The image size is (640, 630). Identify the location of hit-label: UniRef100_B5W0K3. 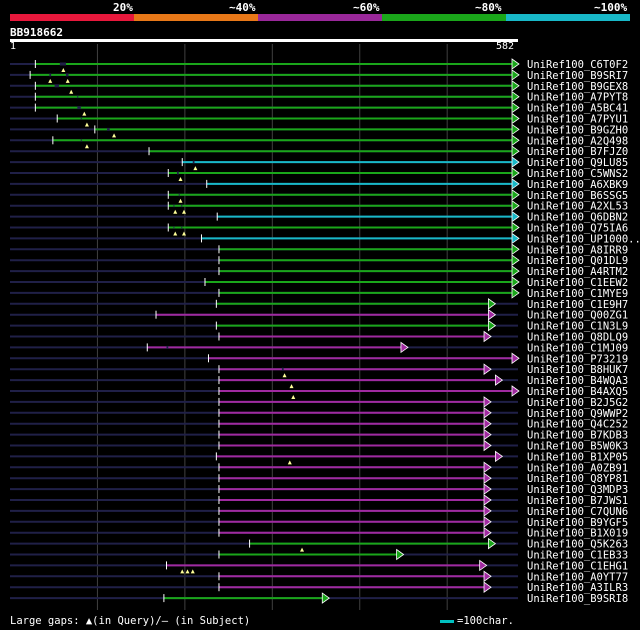
(577, 447).